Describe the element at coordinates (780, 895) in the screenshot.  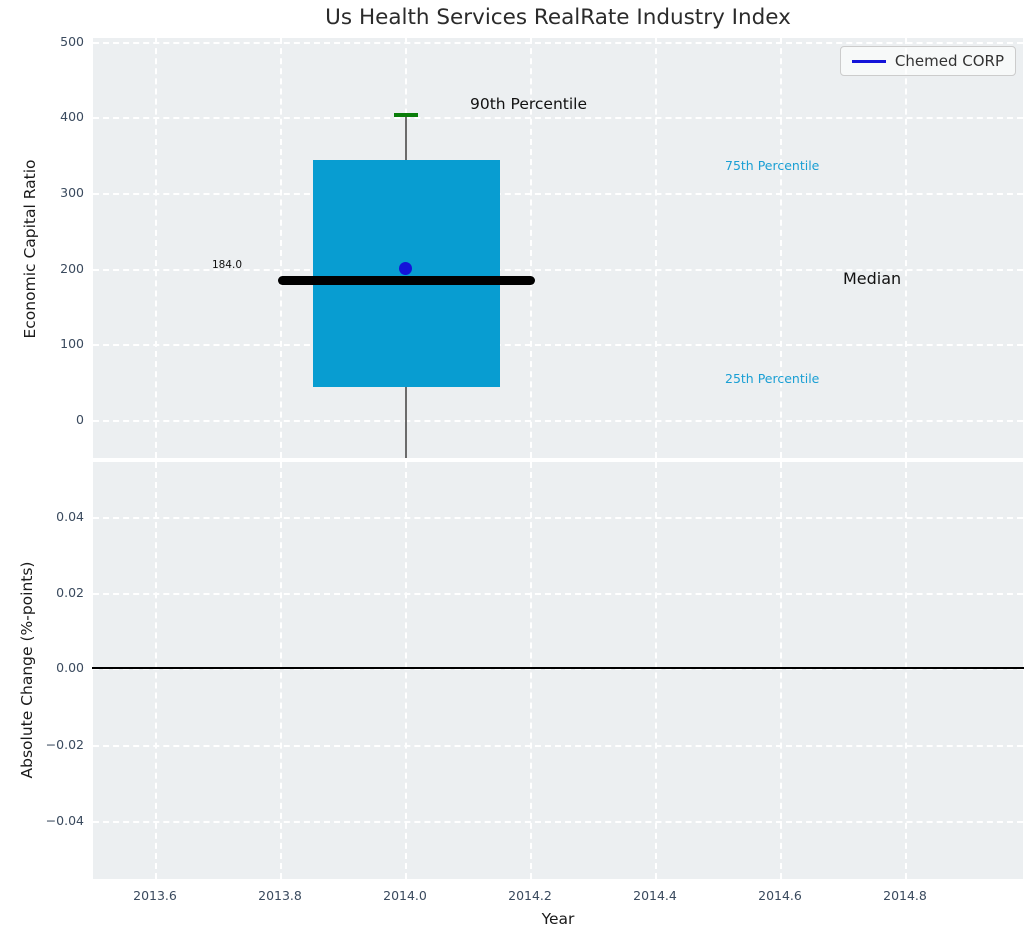
I see `x-tick-label: 2014.6` at that location.